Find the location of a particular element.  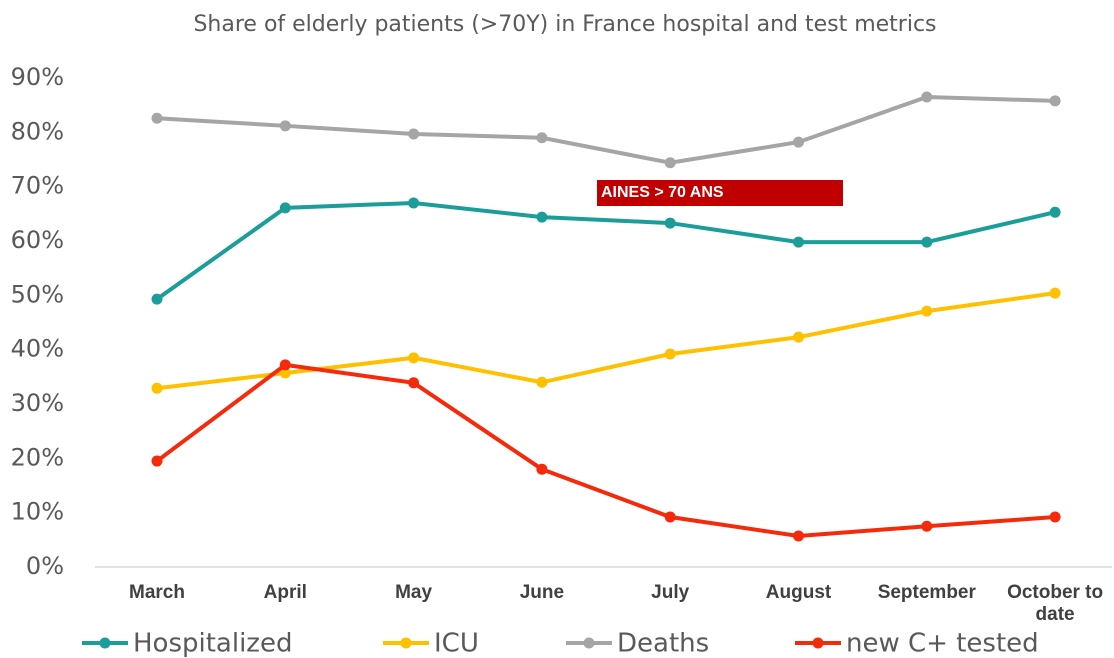

x-tick-label: March is located at coordinates (157, 592).